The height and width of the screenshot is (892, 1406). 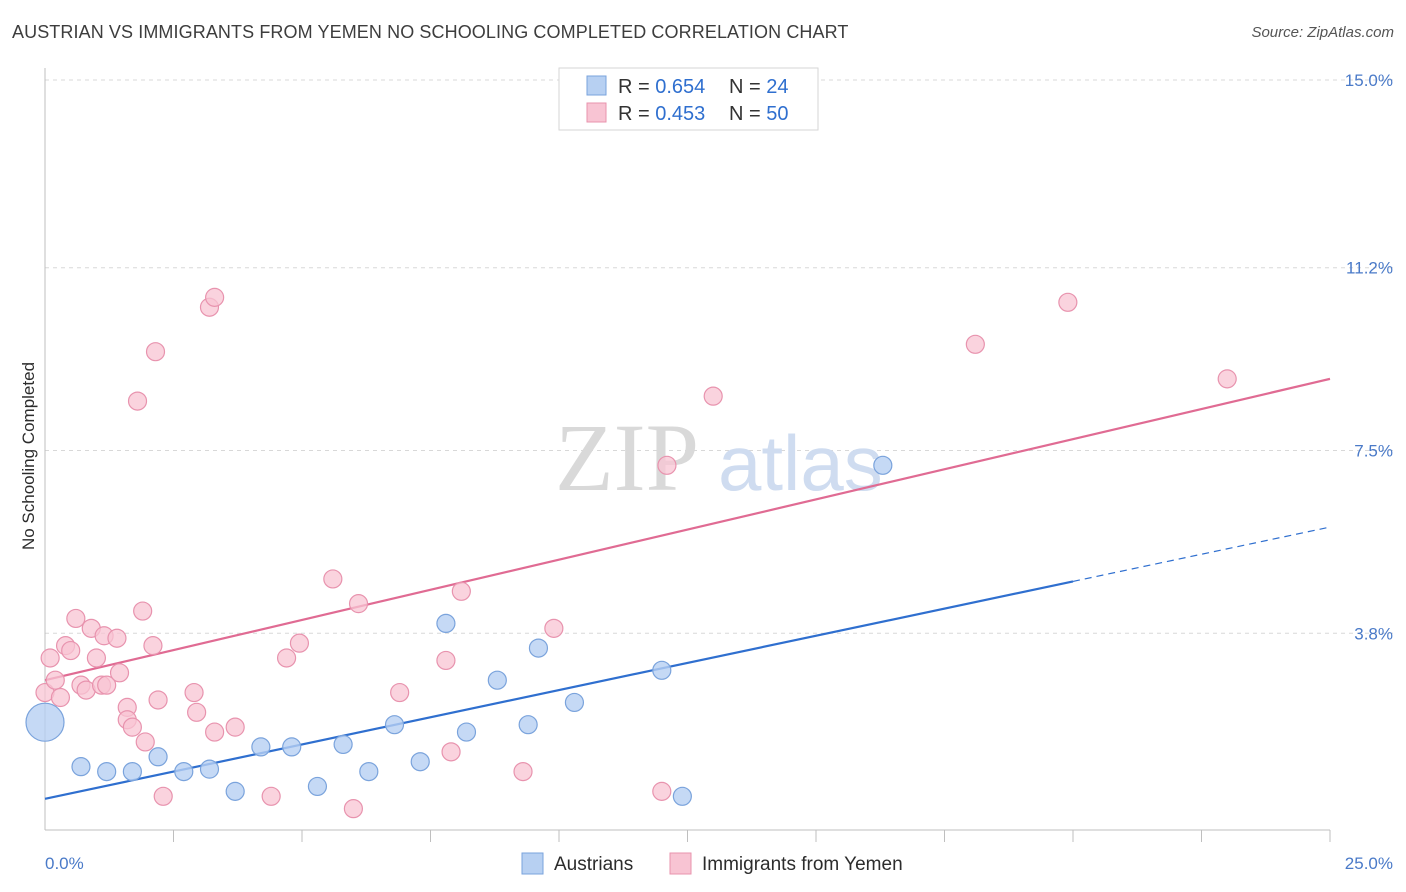 I want to click on series-legend-label-austrians: Austrians, so click(x=593, y=864).